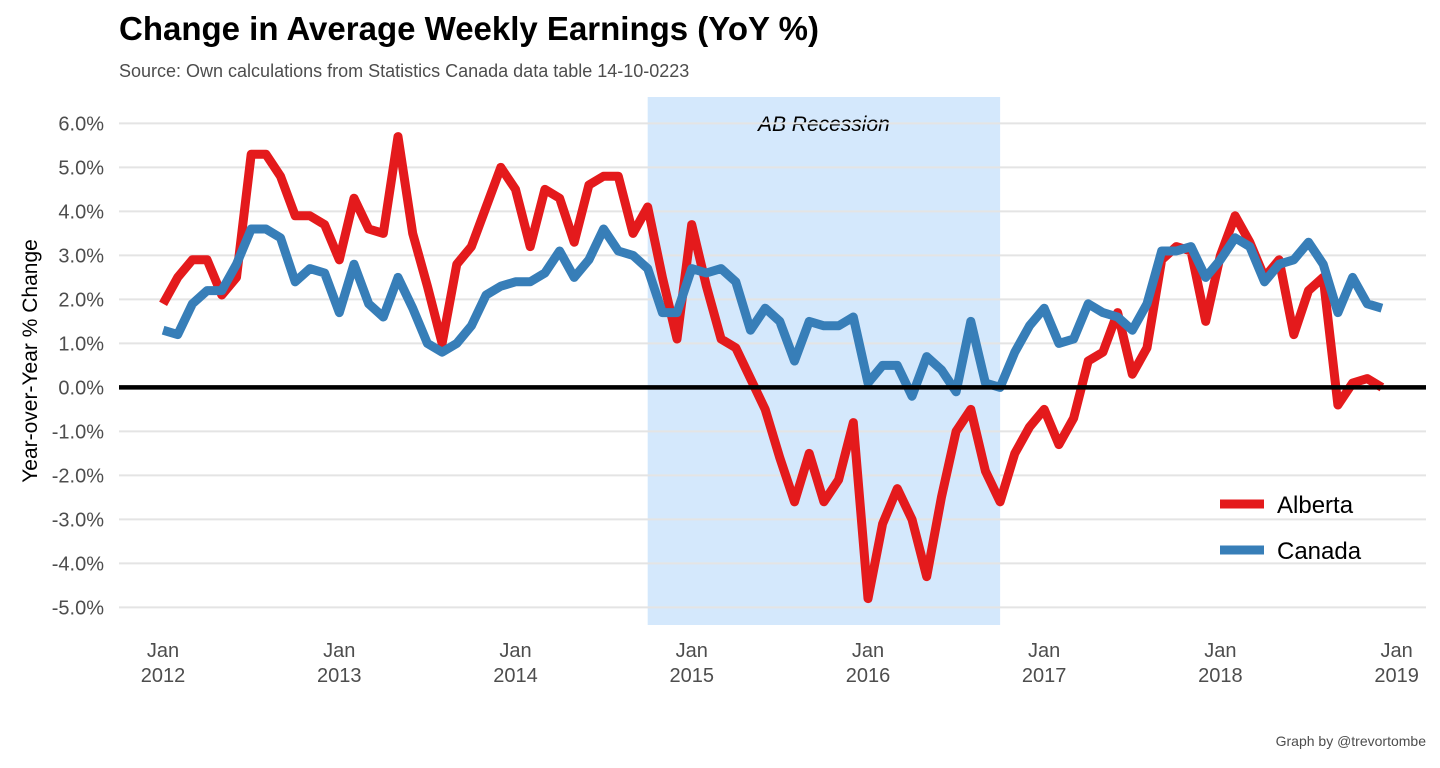 The width and height of the screenshot is (1440, 768). What do you see at coordinates (78, 432) in the screenshot?
I see `y-tick-label: -1.0%` at bounding box center [78, 432].